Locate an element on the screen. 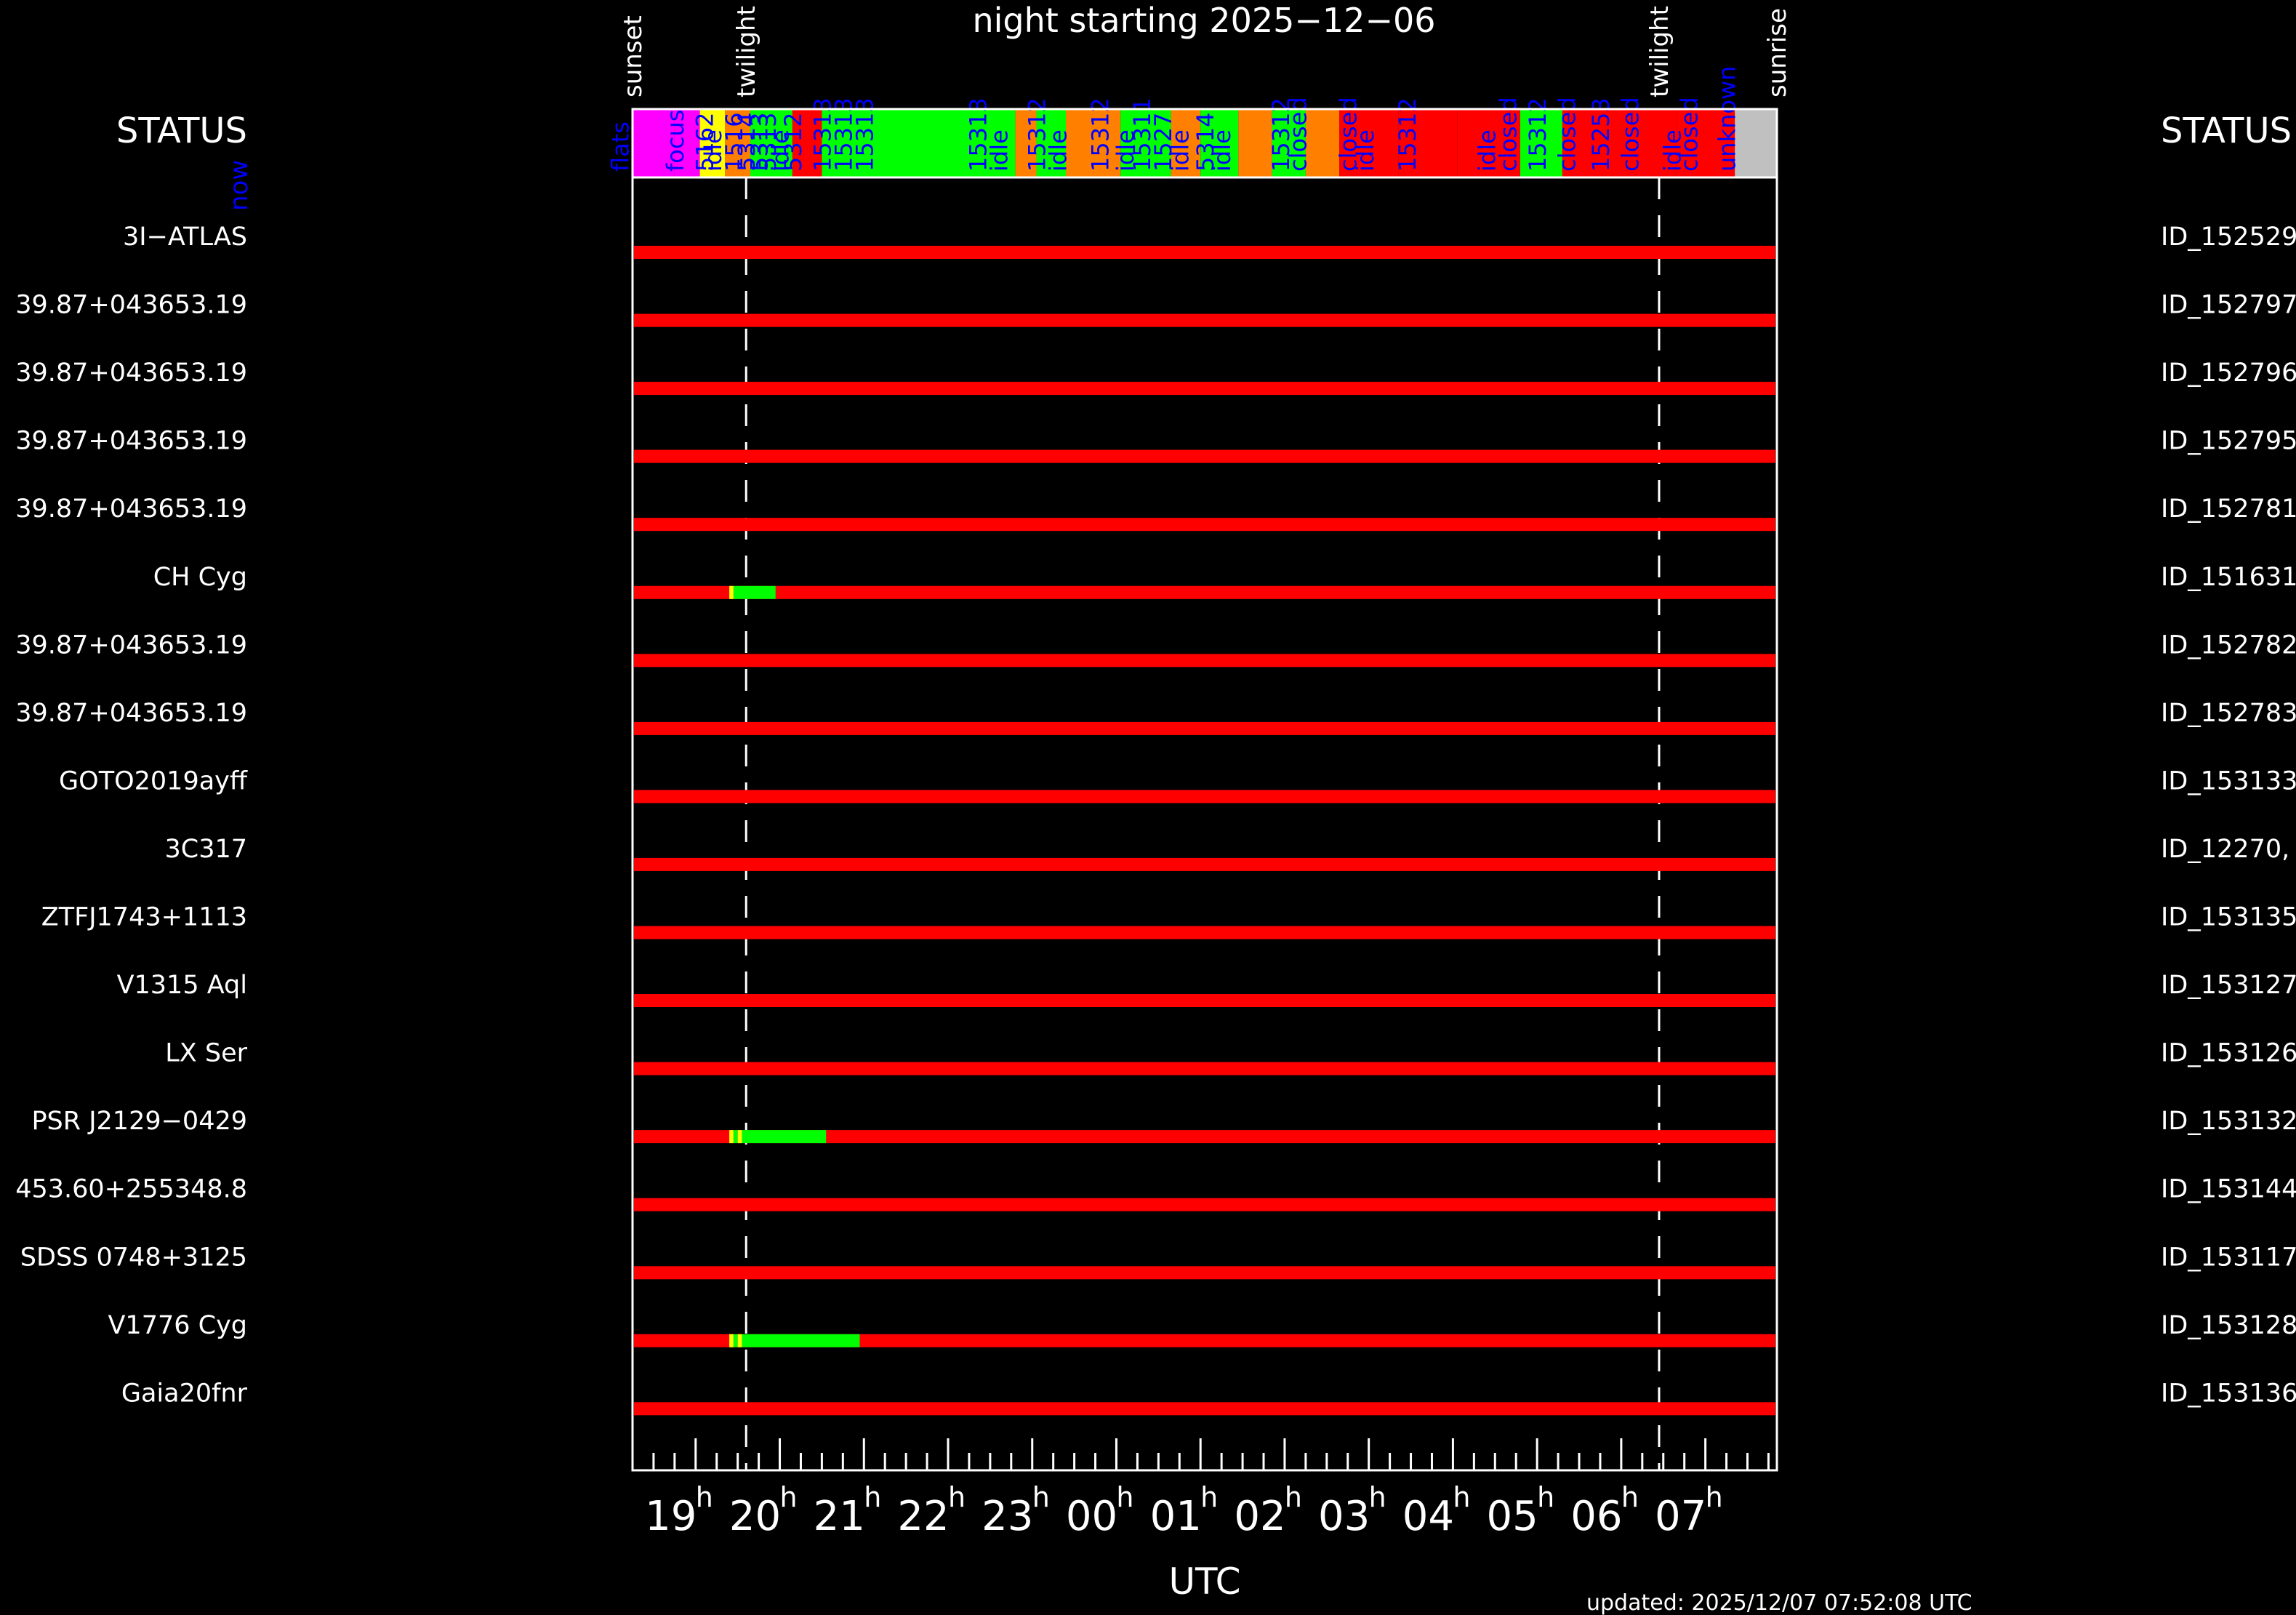 This screenshot has height=1615, width=2296. status-label-6: 5313 is located at coordinates (760, 142).